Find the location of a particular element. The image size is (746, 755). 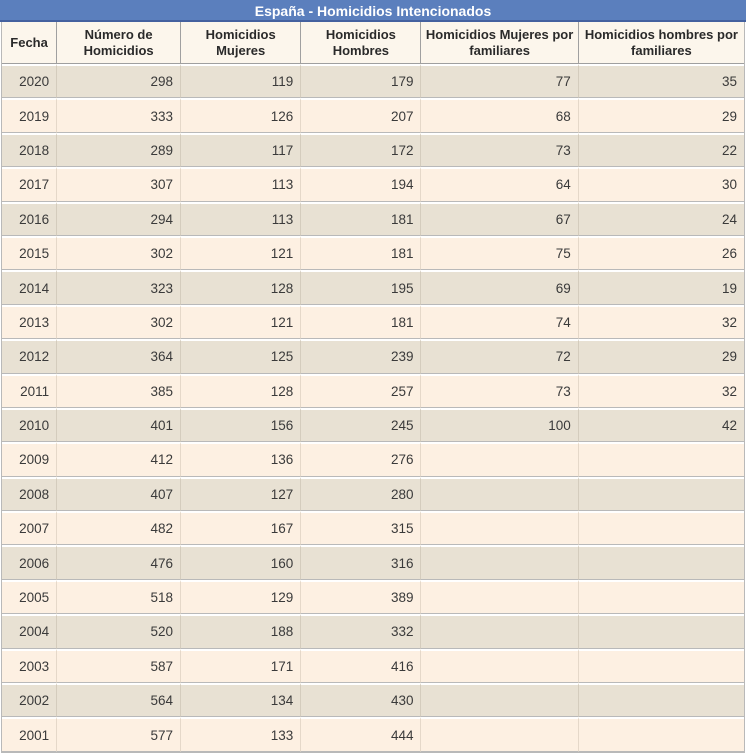

table-row: 2012 364 125 239 72 29 is located at coordinates (373, 356).